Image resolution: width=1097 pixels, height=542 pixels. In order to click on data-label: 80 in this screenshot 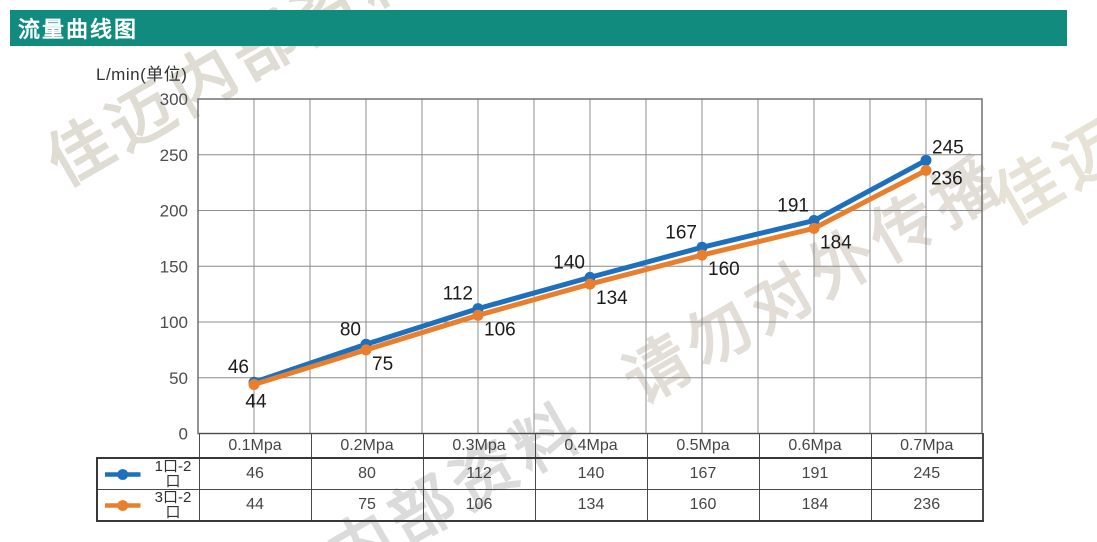, I will do `click(350, 329)`.